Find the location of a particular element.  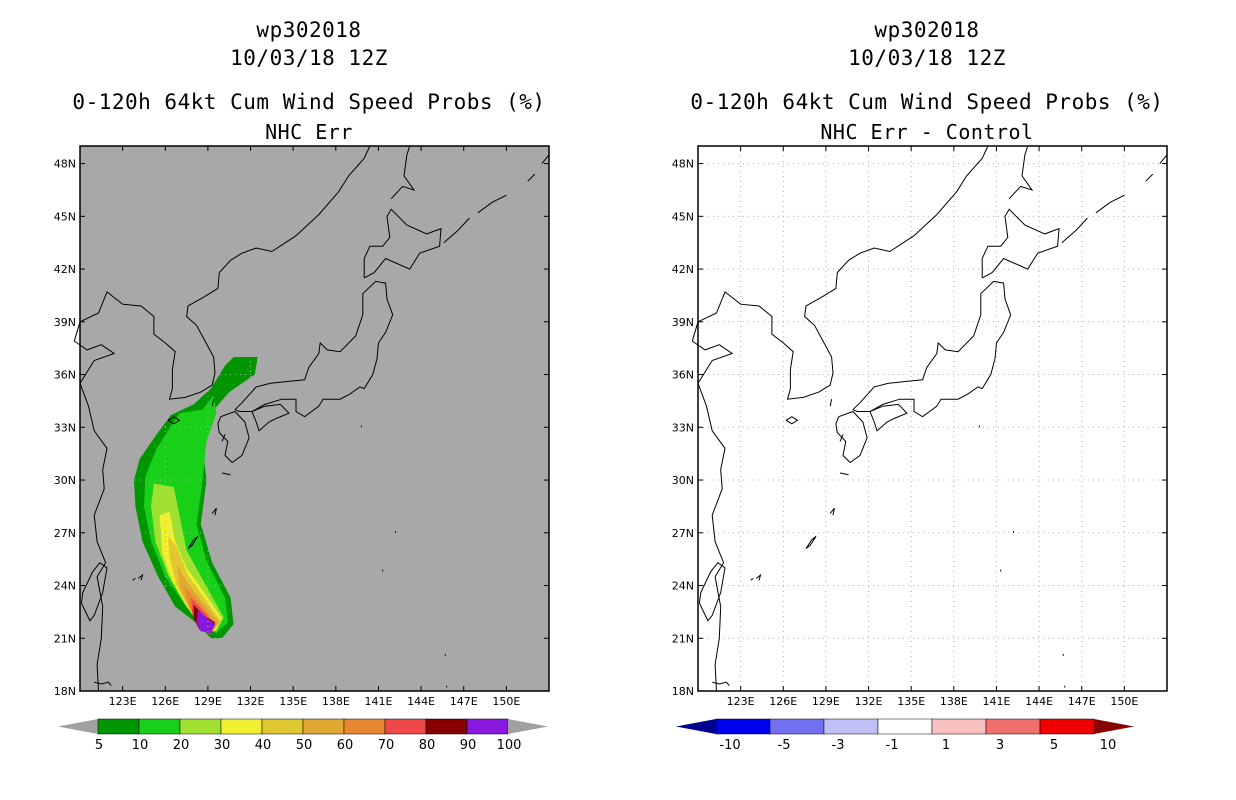

lat-label: 30N is located at coordinates (65, 480).